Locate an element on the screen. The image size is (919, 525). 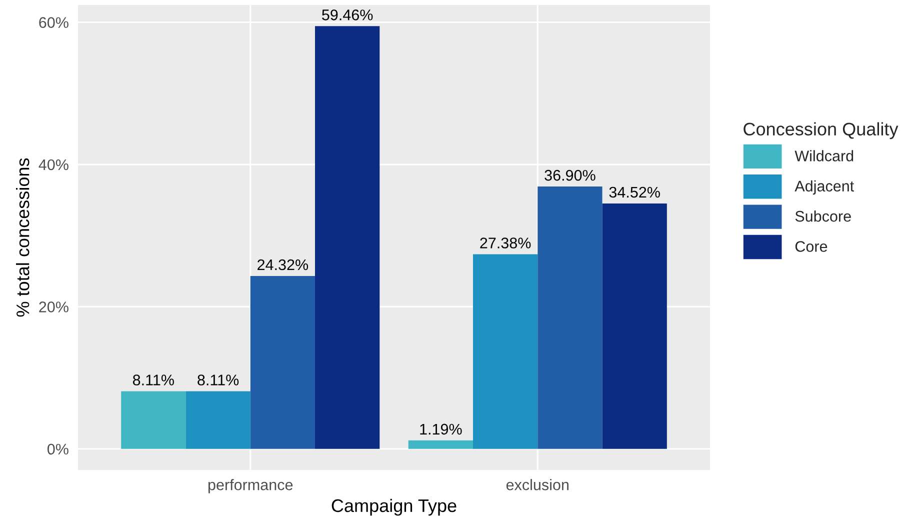
data-label: 27.38% is located at coordinates (505, 243).